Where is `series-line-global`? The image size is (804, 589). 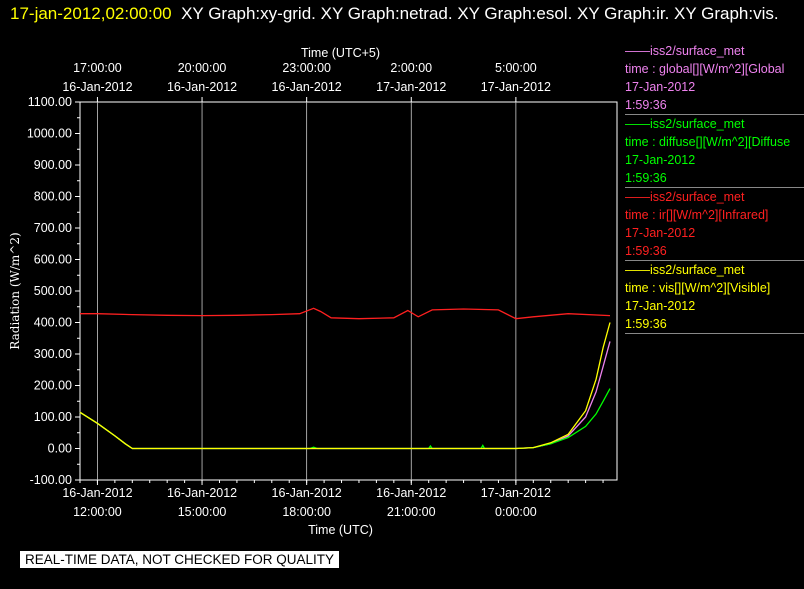 series-line-global is located at coordinates (345, 395).